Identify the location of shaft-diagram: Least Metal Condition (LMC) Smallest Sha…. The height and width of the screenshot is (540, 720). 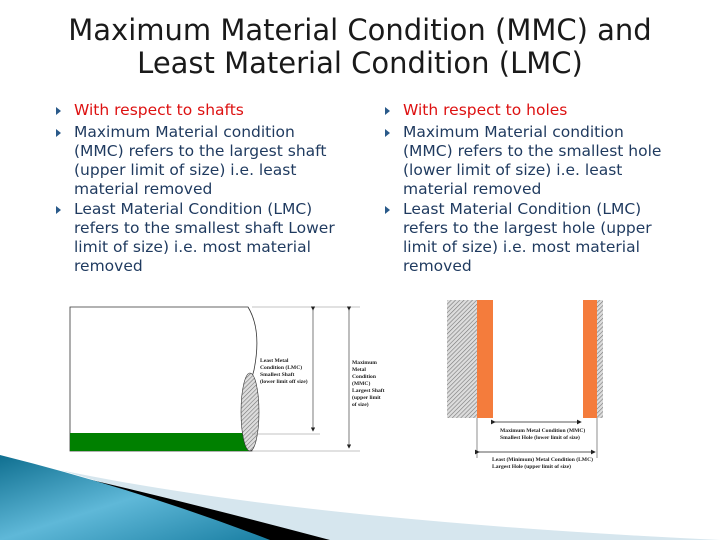
(227, 379).